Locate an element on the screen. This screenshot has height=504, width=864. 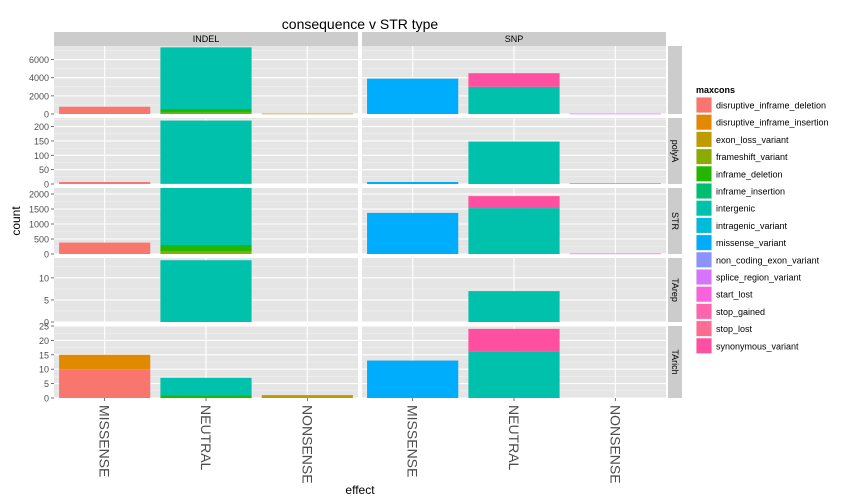
facet-strip-snp is located at coordinates (514, 39).